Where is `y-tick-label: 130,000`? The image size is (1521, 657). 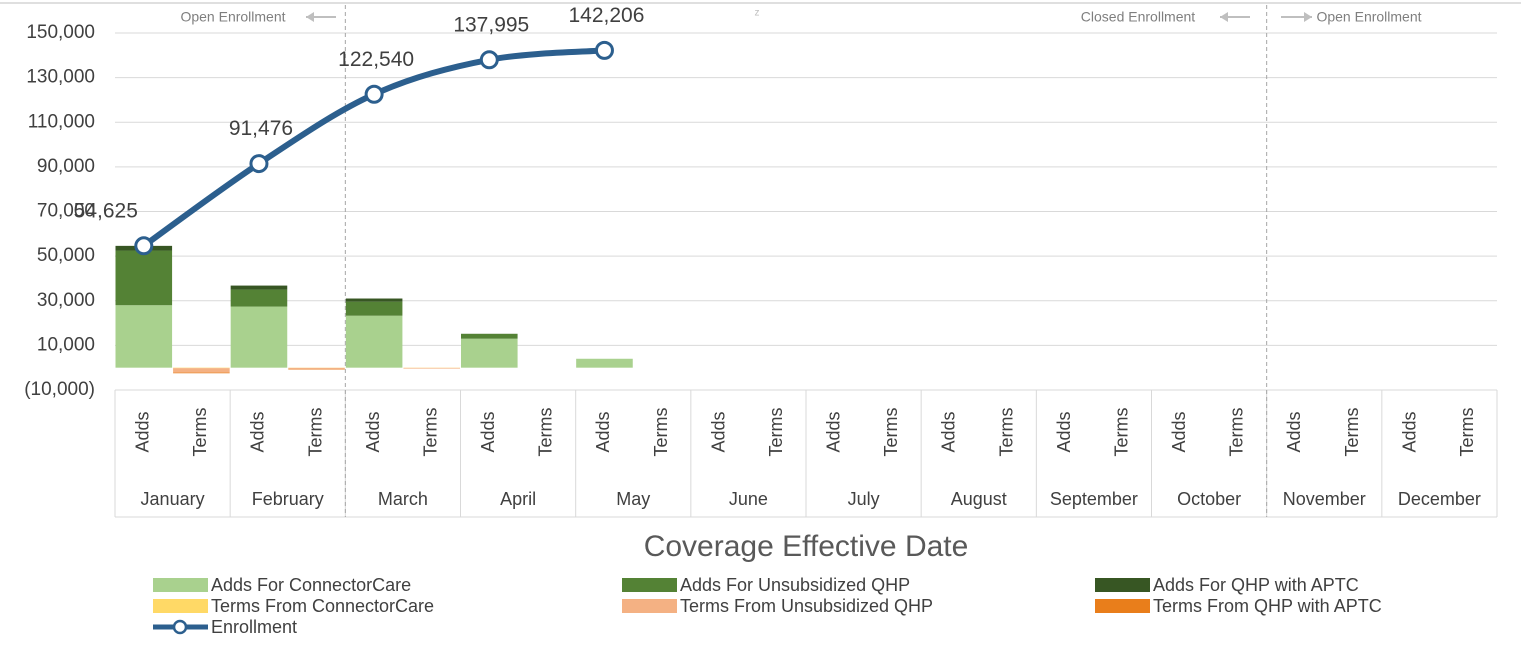
y-tick-label: 130,000 is located at coordinates (60, 77).